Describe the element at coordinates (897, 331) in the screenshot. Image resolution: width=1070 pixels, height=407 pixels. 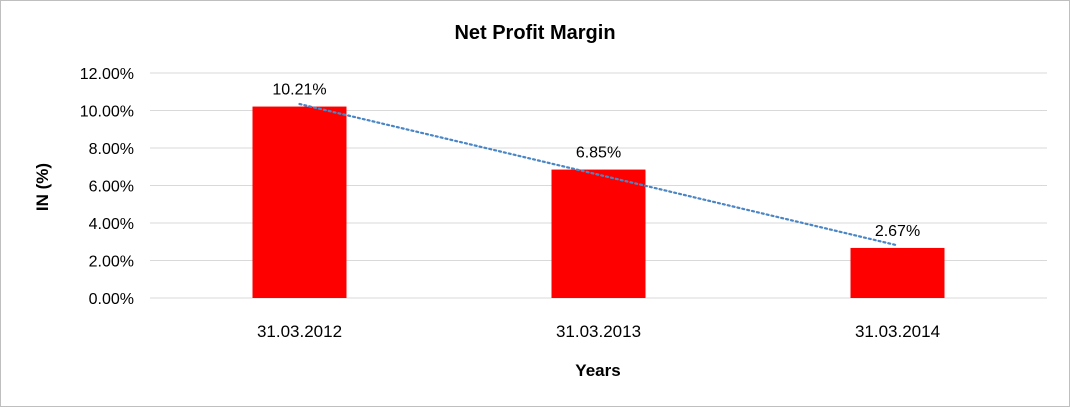
I see `x-tick-label: 31.03.2014` at that location.